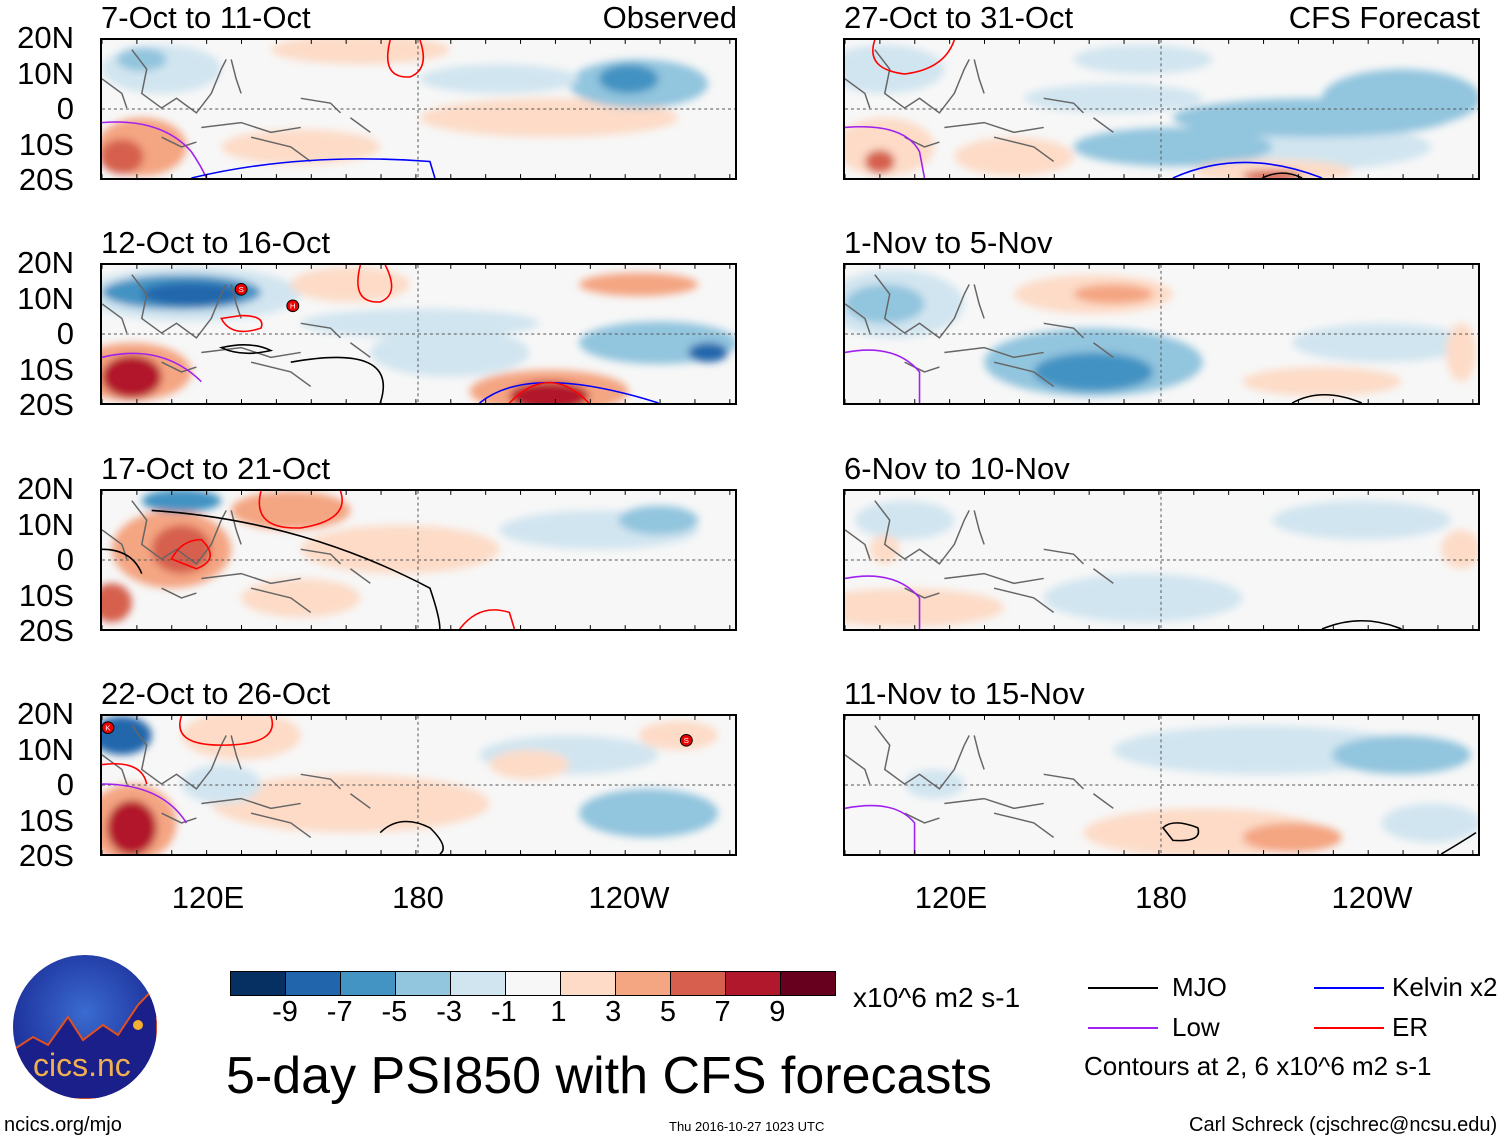 This screenshot has height=1142, width=1510. Describe the element at coordinates (964, 693) in the screenshot. I see `panel-title: 11-Nov to 15-Nov` at that location.